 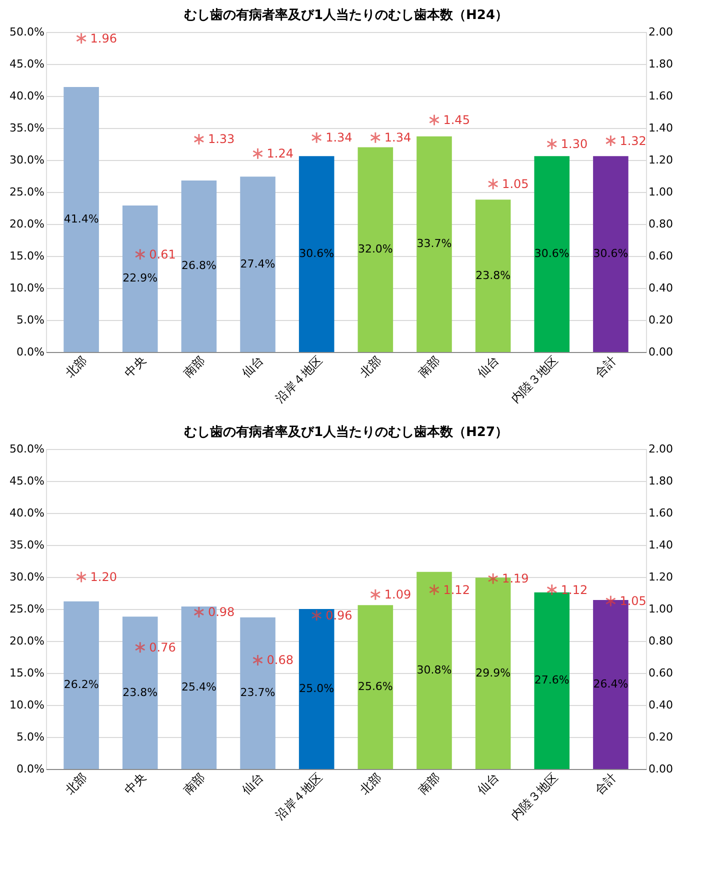 What do you see at coordinates (493, 673) in the screenshot?
I see `data-label: 29.9%` at bounding box center [493, 673].